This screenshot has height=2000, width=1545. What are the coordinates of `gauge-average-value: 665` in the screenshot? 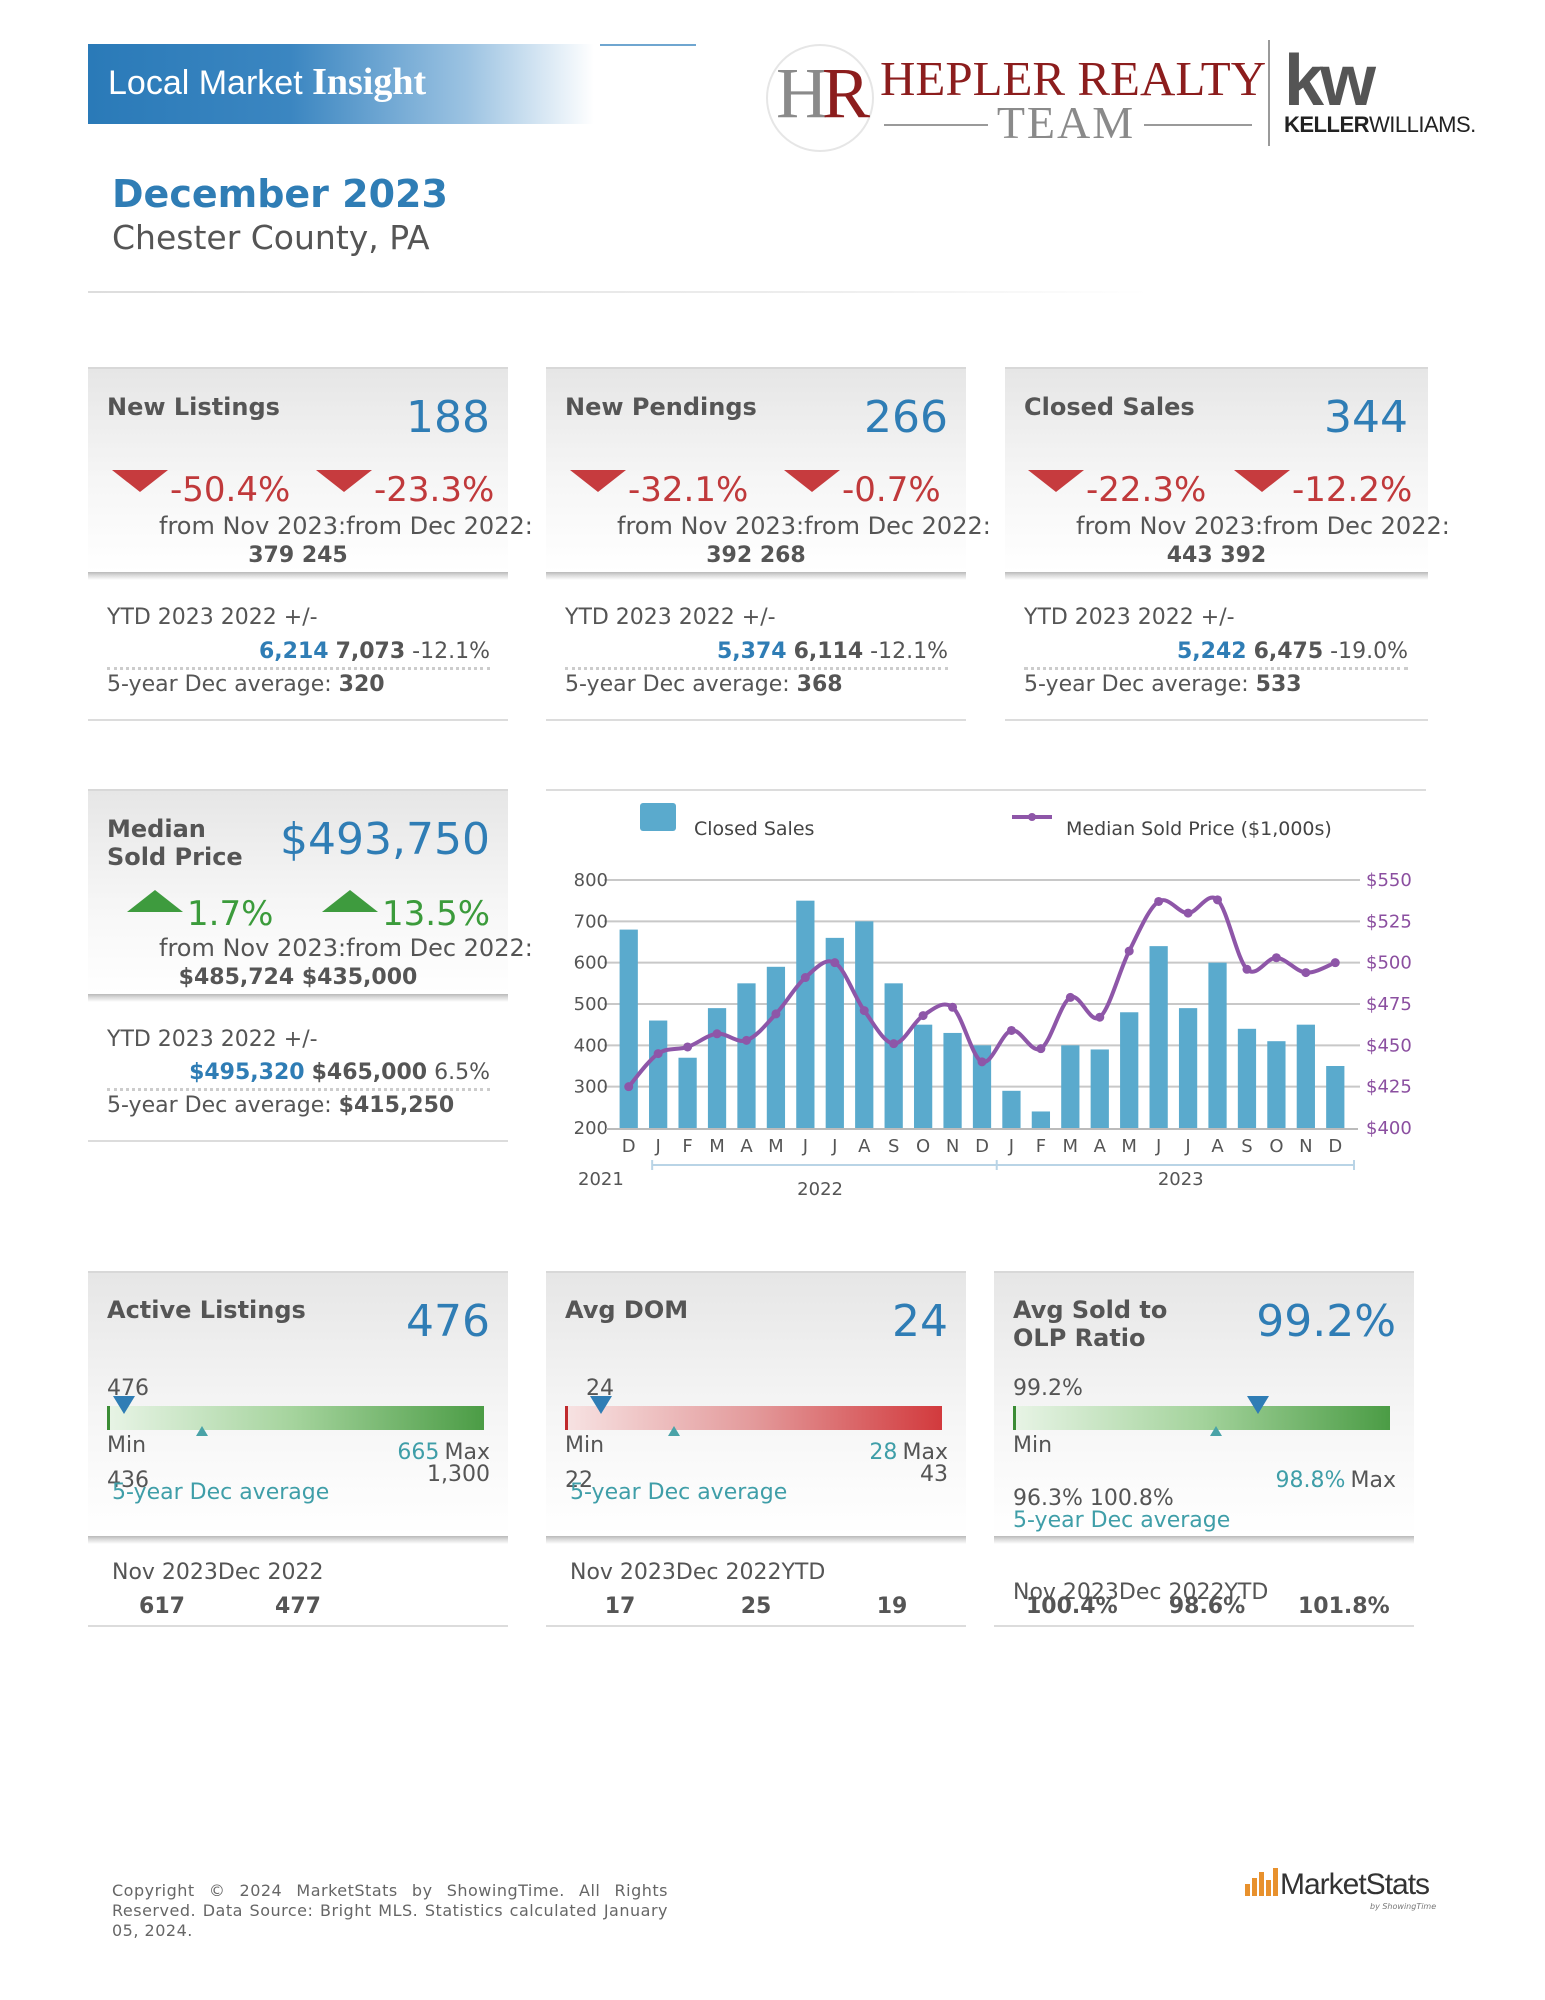 It's located at (418, 1452).